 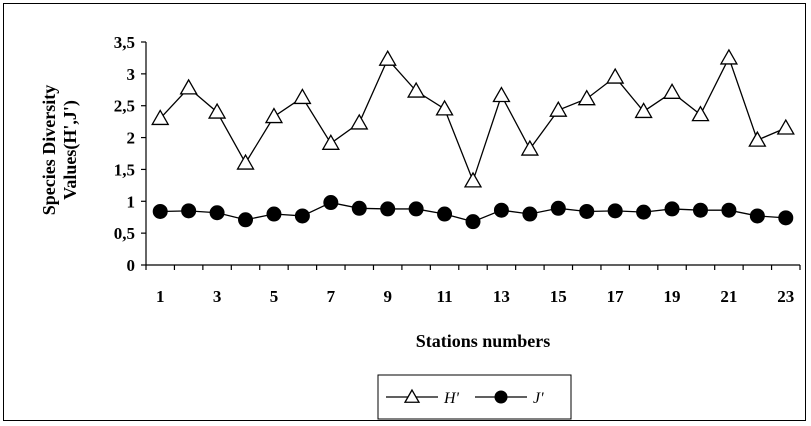 I want to click on y-tick-label: 2,5, so click(x=124, y=106).